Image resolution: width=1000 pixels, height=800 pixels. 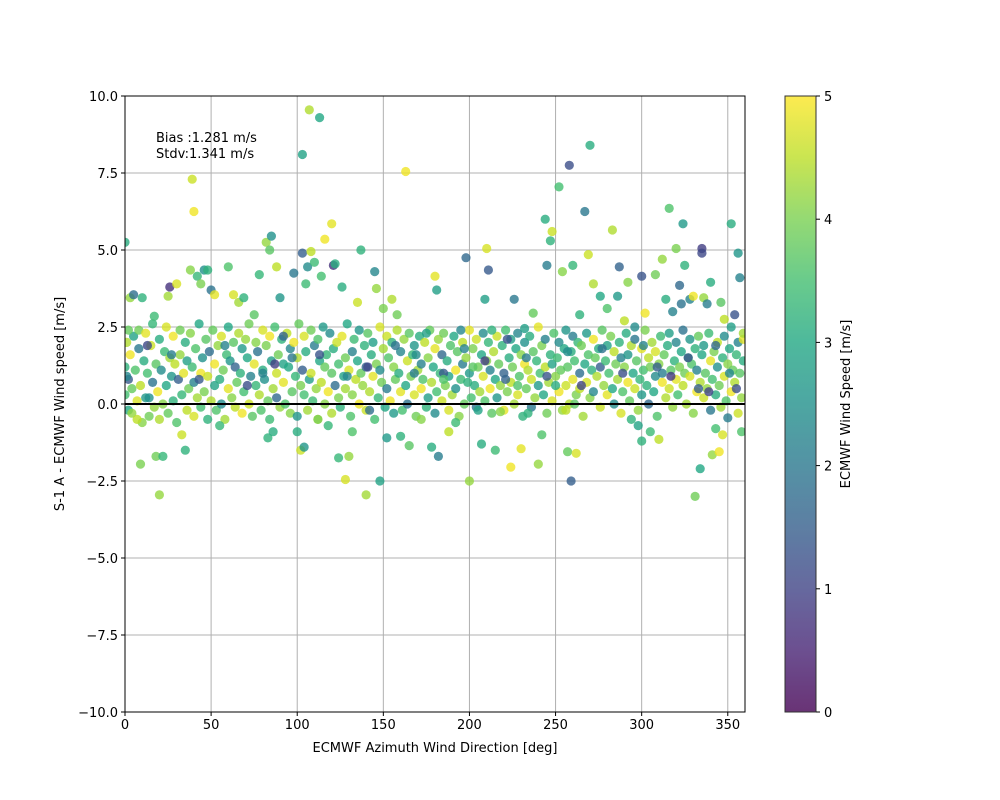 I want to click on y-tick-label: 7.5, so click(x=107, y=174).